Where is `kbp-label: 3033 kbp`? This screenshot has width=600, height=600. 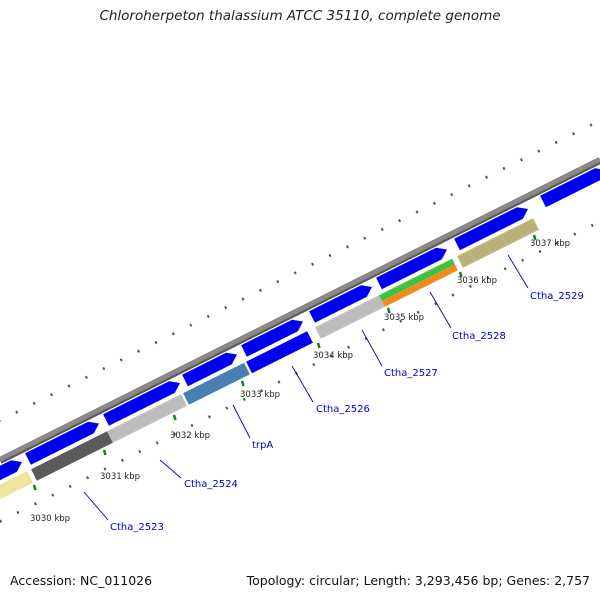
kbp-label: 3033 kbp is located at coordinates (260, 395).